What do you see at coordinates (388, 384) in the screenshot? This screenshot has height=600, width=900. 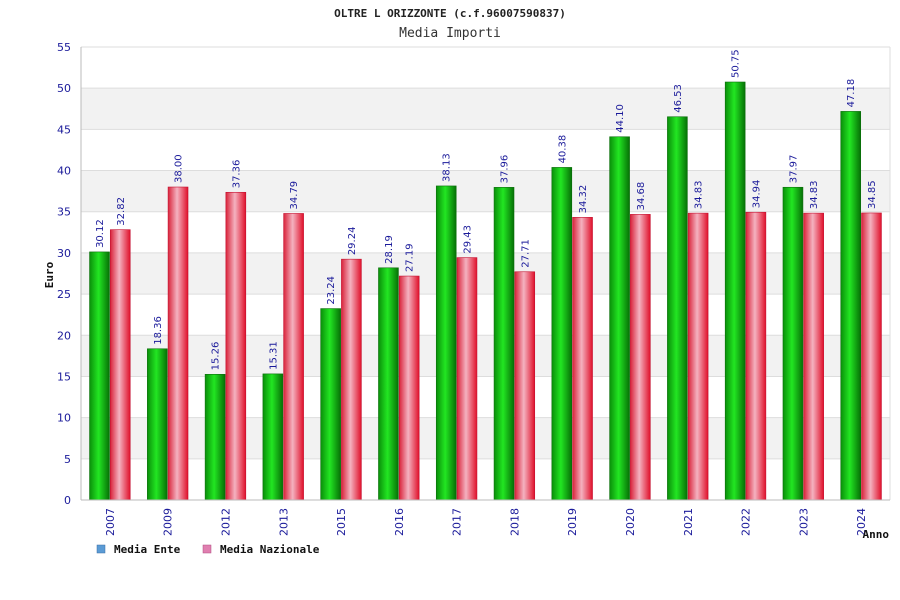 I see `bar-media-ente-2016` at bounding box center [388, 384].